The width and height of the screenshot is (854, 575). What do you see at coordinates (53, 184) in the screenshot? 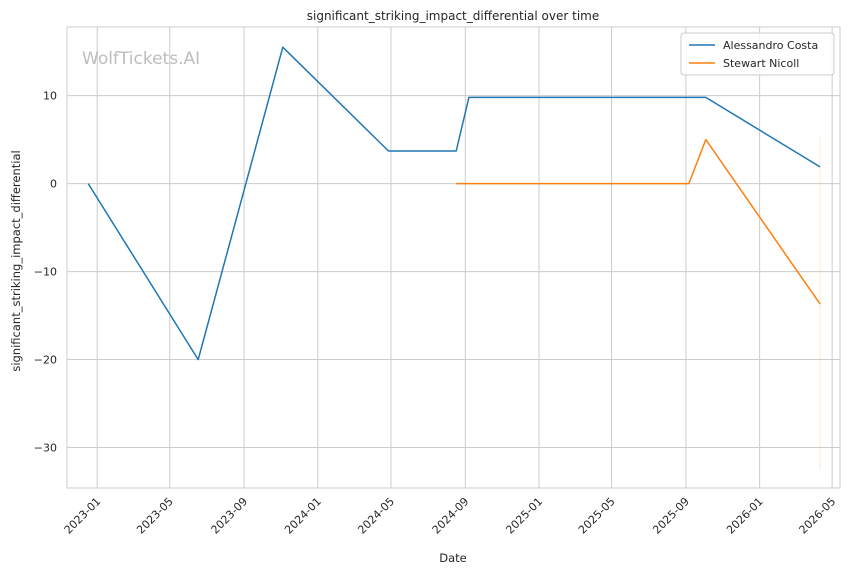
I see `y-tick-label: 0` at bounding box center [53, 184].